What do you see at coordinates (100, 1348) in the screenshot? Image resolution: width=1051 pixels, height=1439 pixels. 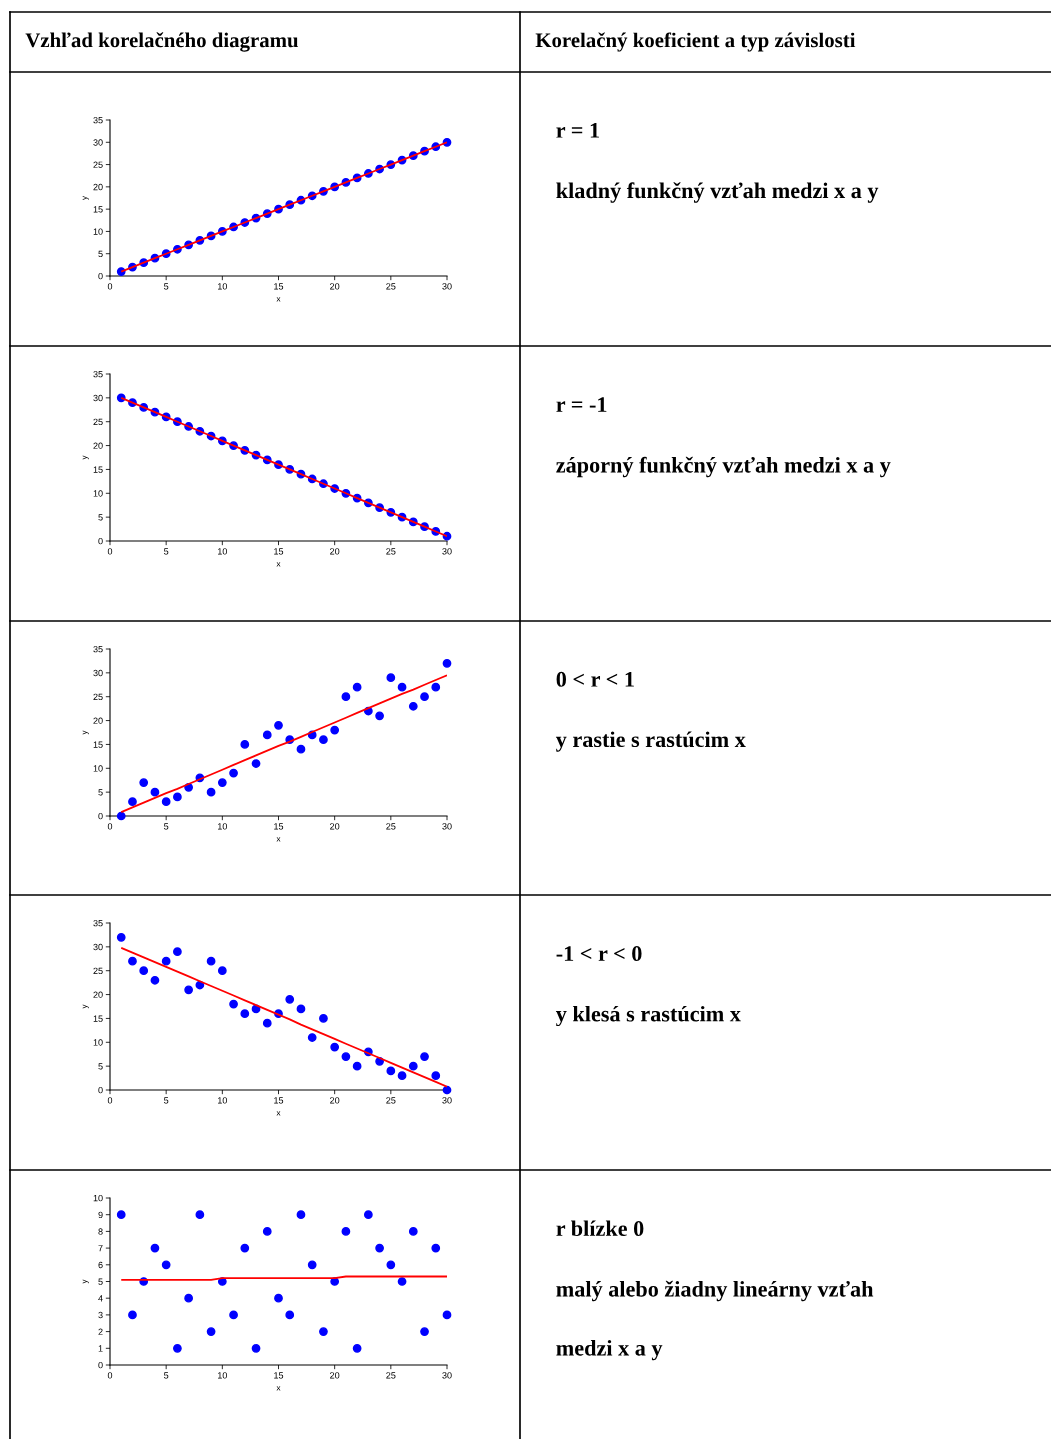 I see `y-tick-label: 1` at bounding box center [100, 1348].